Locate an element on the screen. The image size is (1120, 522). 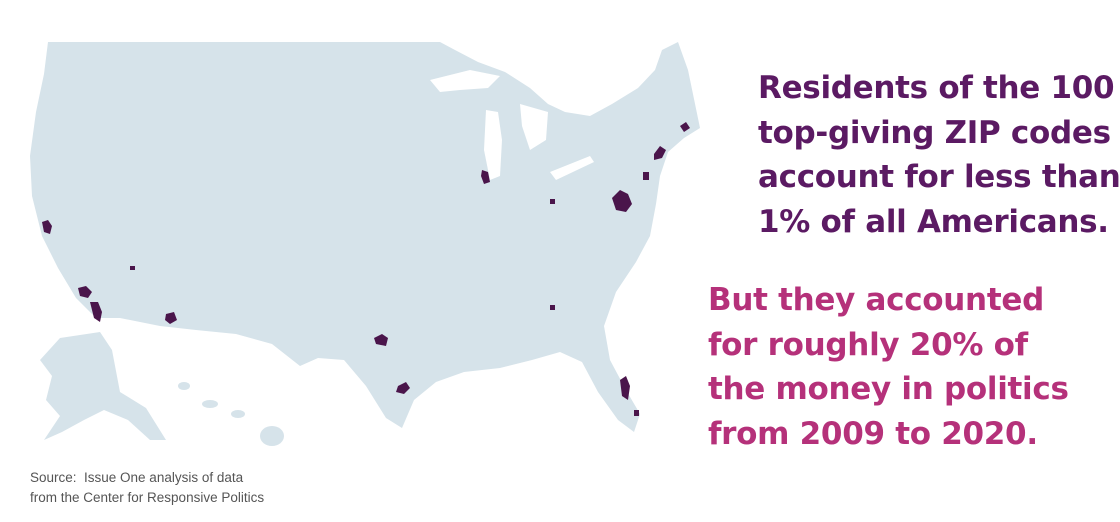
contrast-line: the money in politics is located at coordinates (888, 389).